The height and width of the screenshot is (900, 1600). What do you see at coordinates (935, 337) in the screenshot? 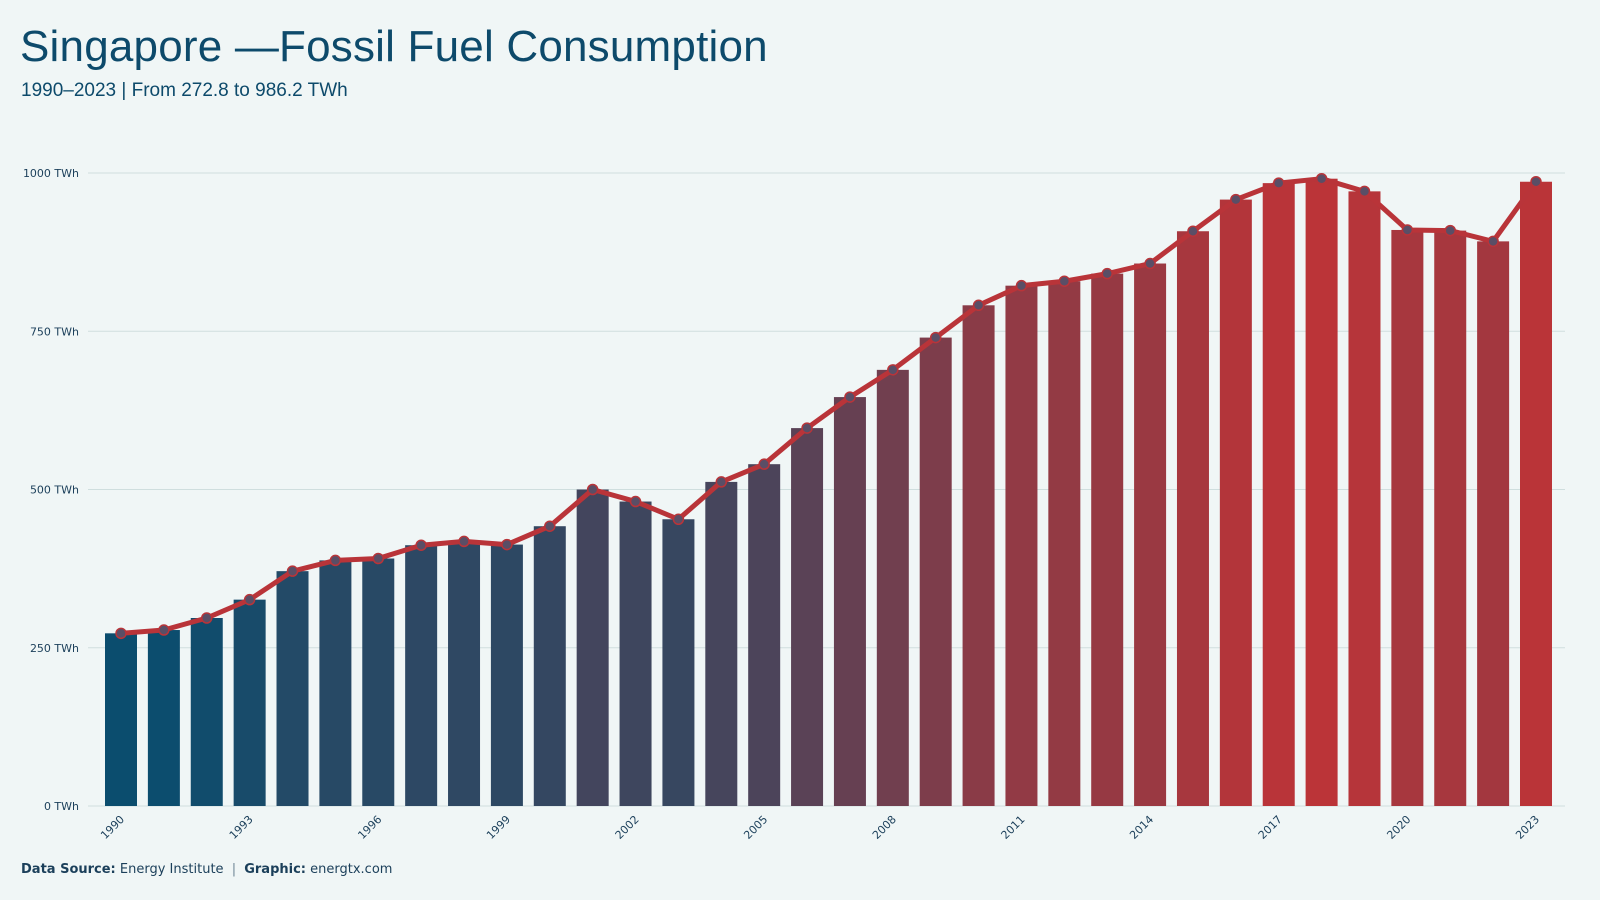
I see `point-2009` at bounding box center [935, 337].